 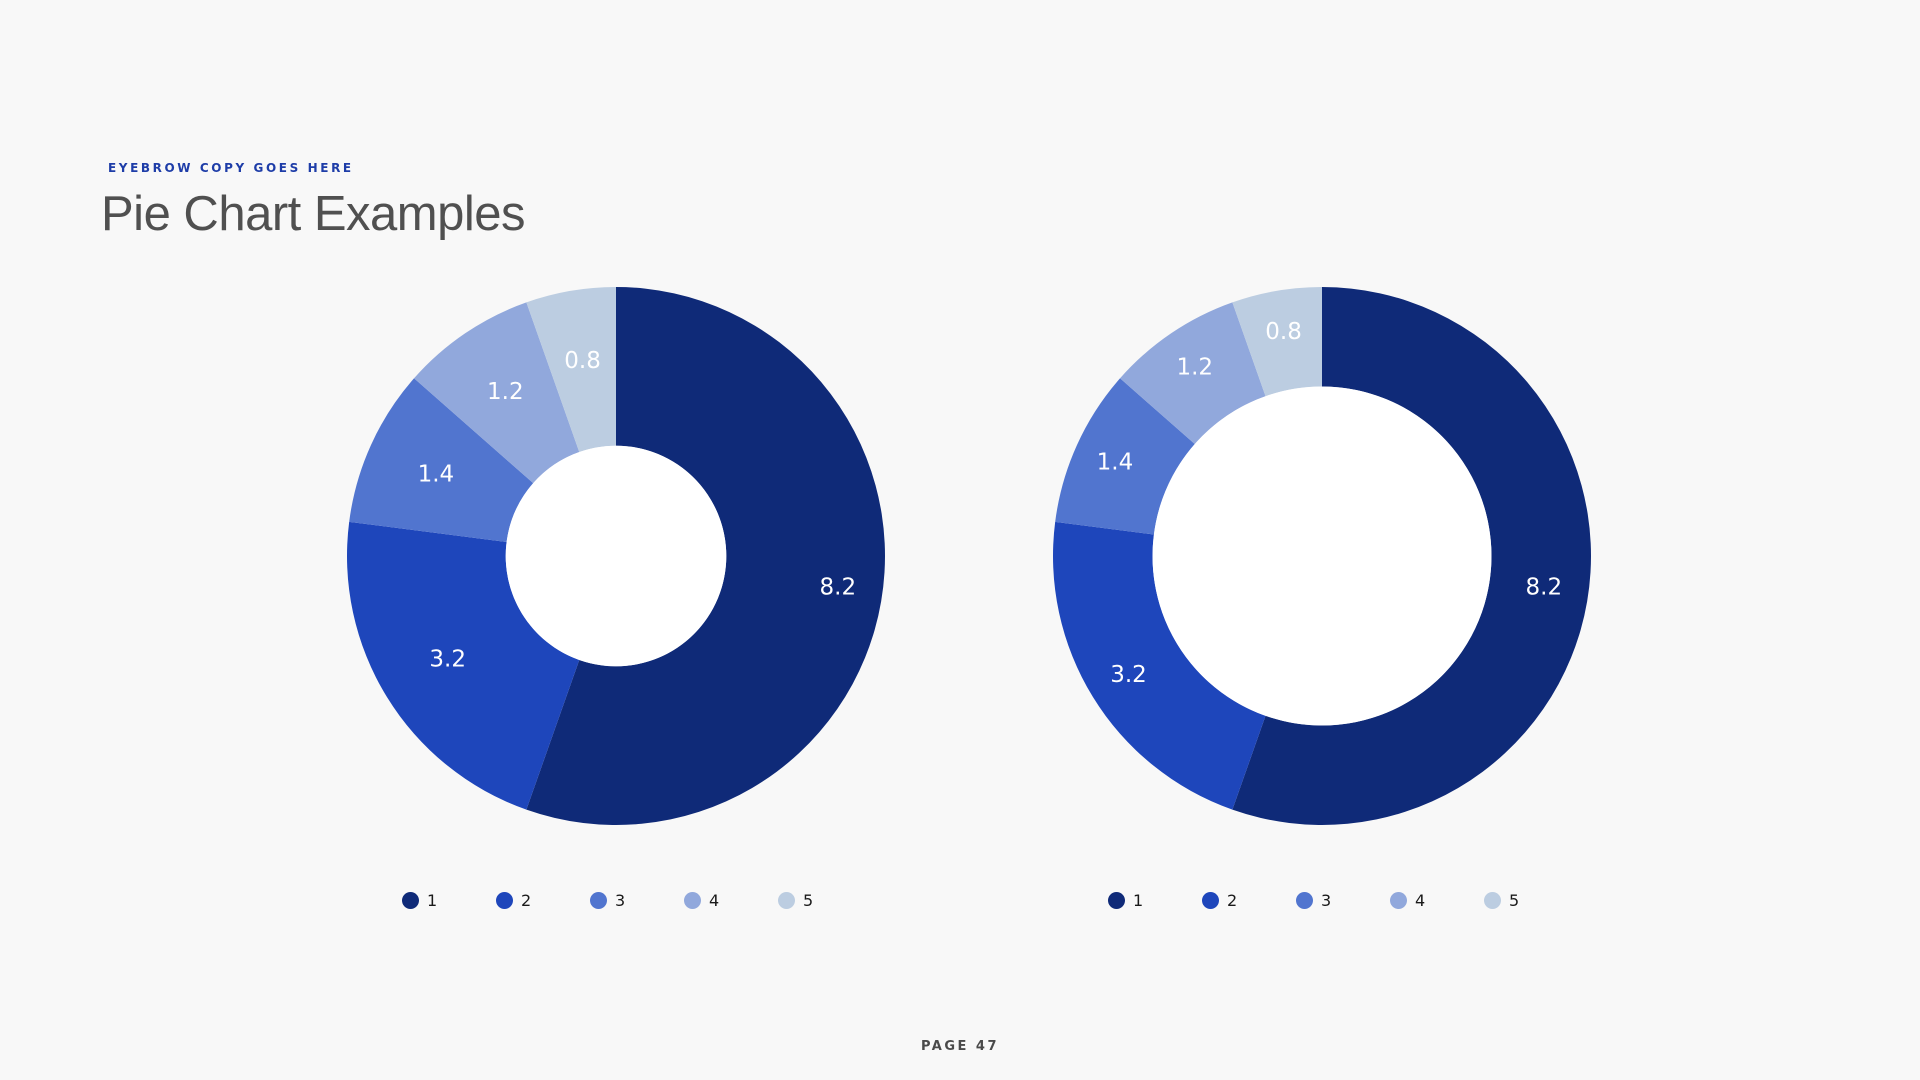 What do you see at coordinates (313, 214) in the screenshot?
I see `page-title: Pie Chart Examples` at bounding box center [313, 214].